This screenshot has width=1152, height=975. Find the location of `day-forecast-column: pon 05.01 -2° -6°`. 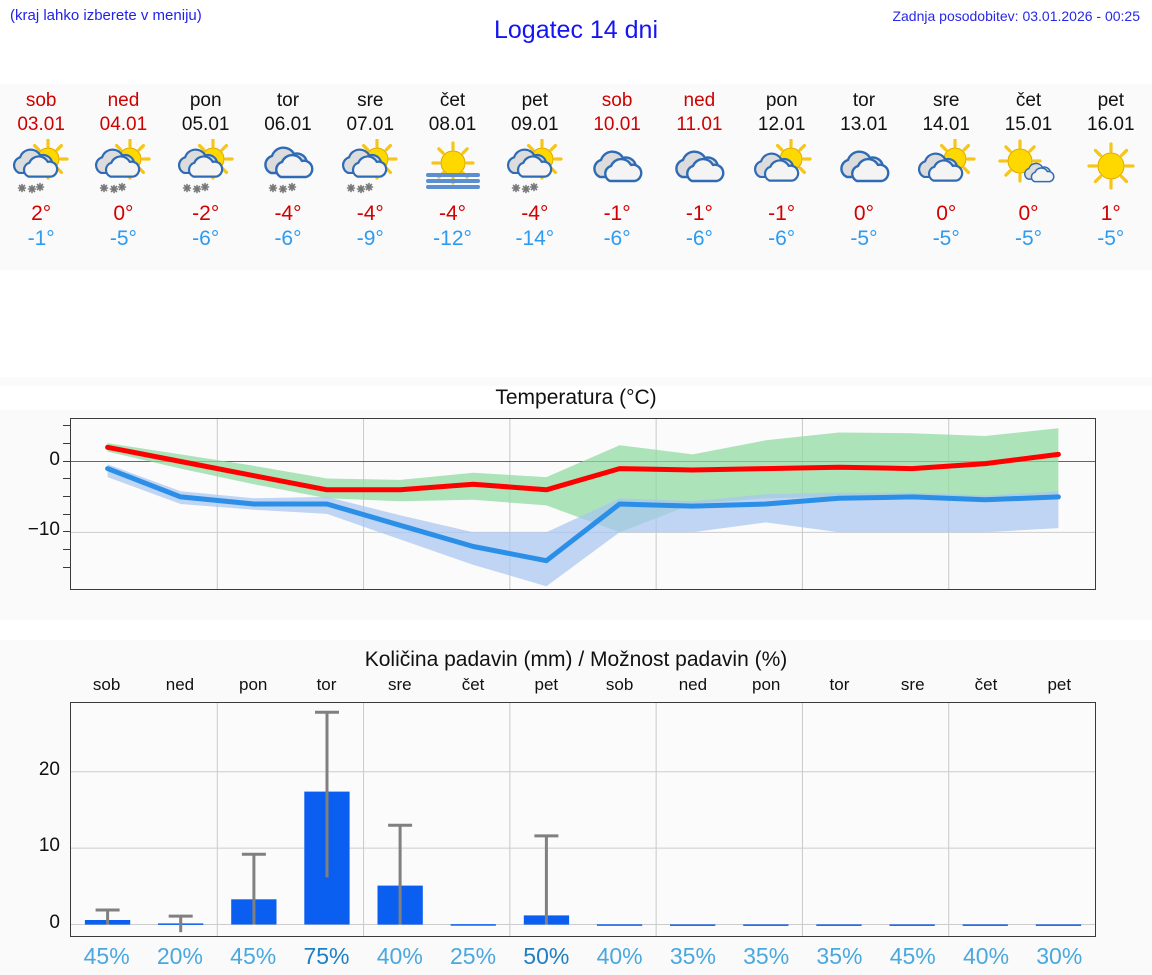

day-forecast-column: pon 05.01 -2° -6° is located at coordinates (206, 177).